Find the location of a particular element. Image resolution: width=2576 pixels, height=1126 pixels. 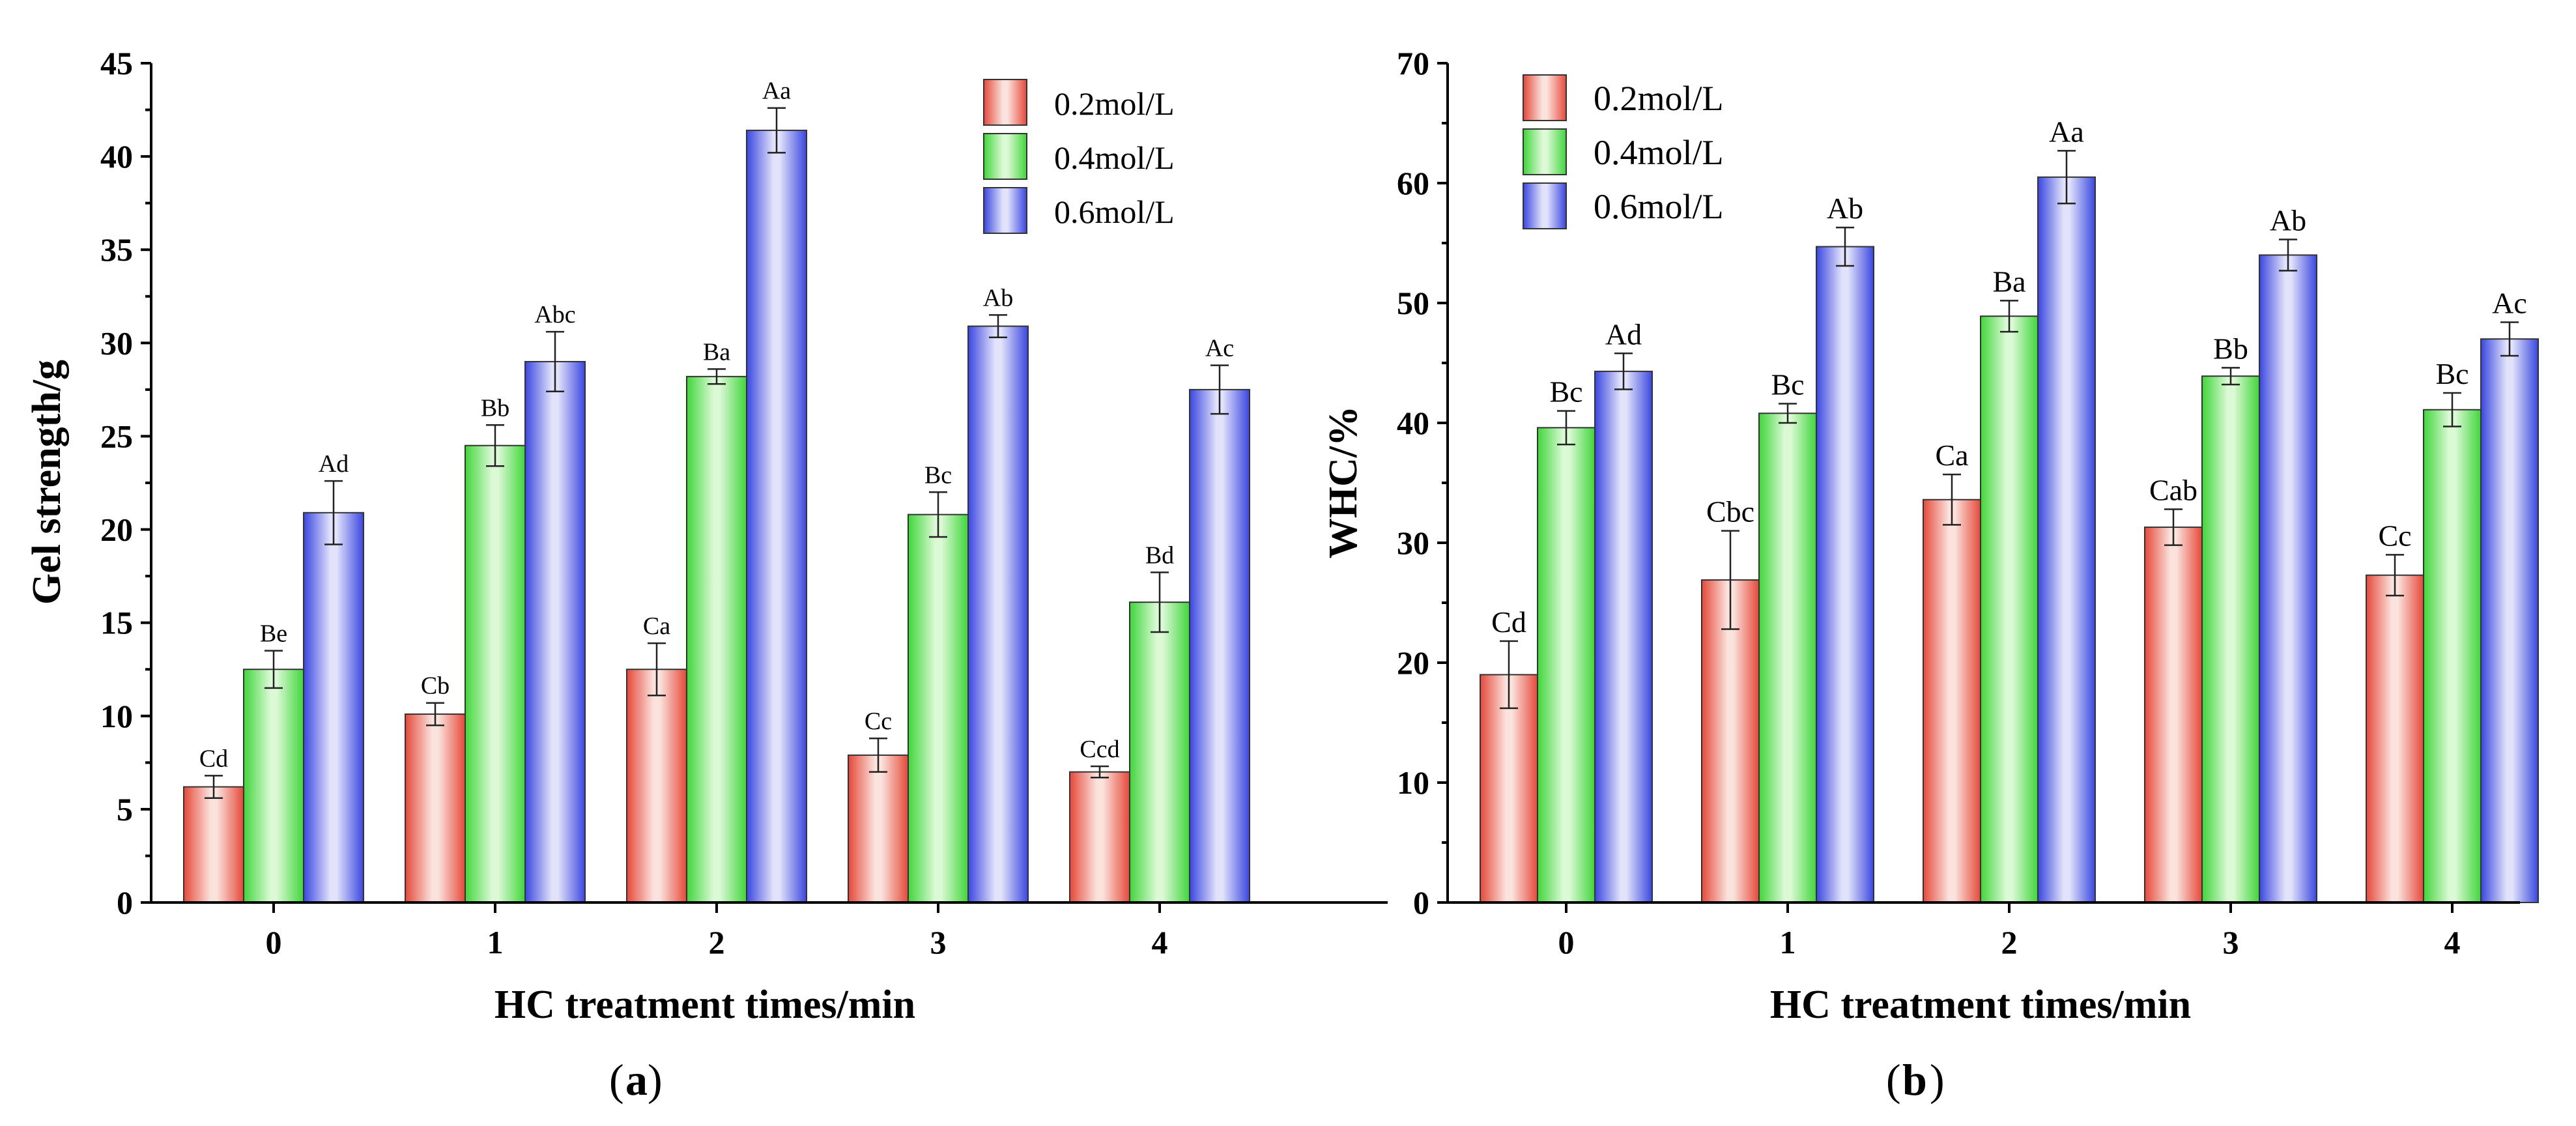

chart-b-legend-label: 0.2mol/L is located at coordinates (1659, 98).